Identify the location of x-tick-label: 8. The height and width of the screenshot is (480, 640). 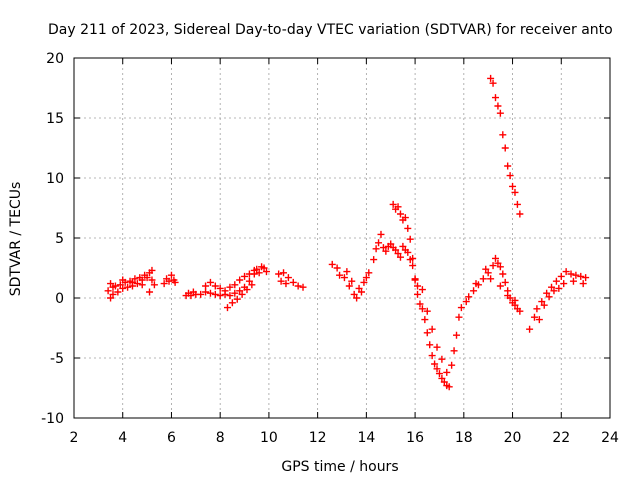
(220, 438).